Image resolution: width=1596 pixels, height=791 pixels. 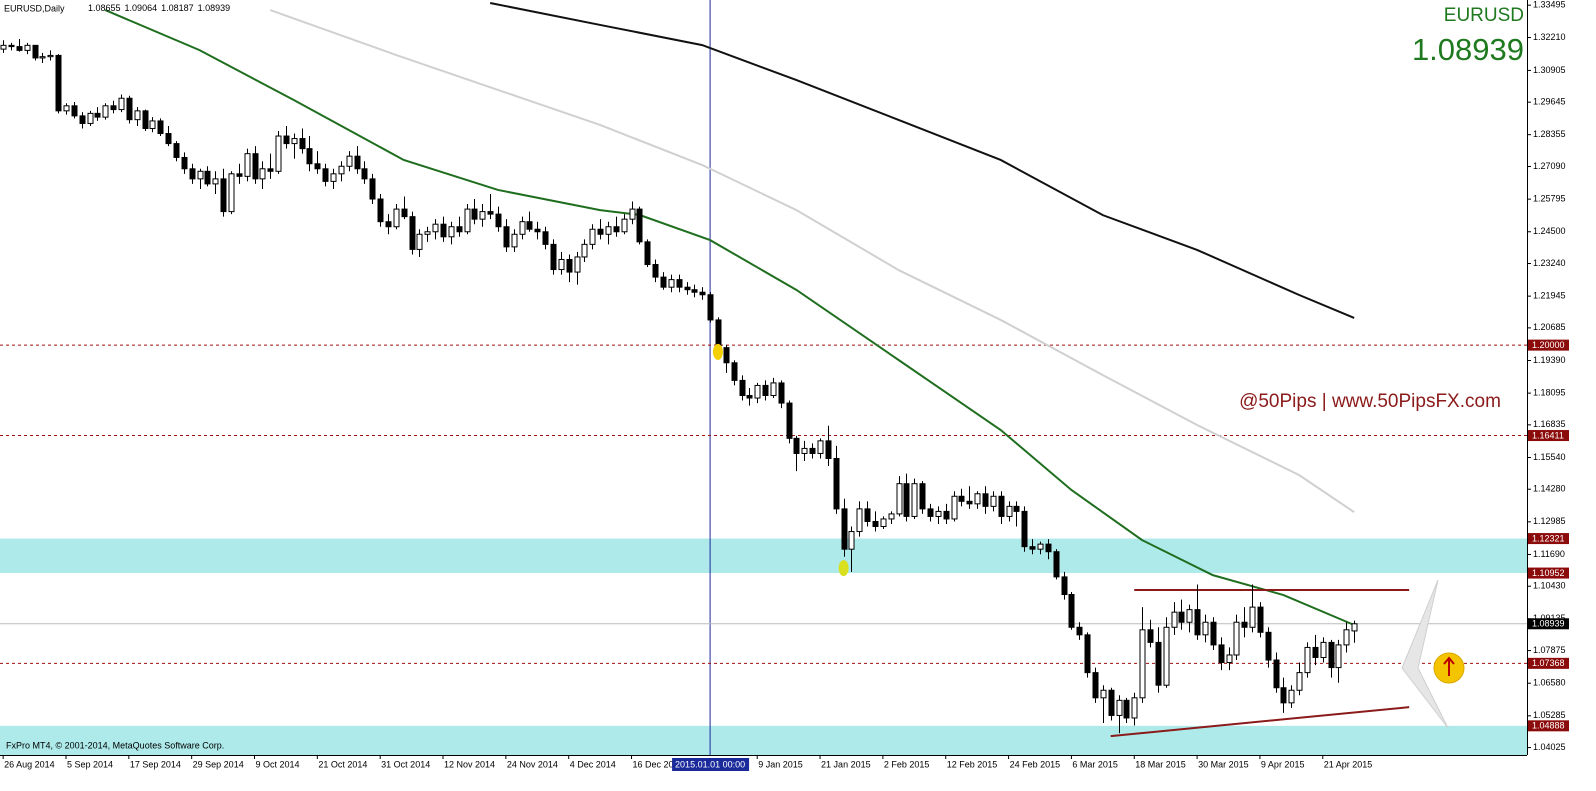 What do you see at coordinates (1283, 764) in the screenshot?
I see `x-tick-label: 9 Apr 2015` at bounding box center [1283, 764].